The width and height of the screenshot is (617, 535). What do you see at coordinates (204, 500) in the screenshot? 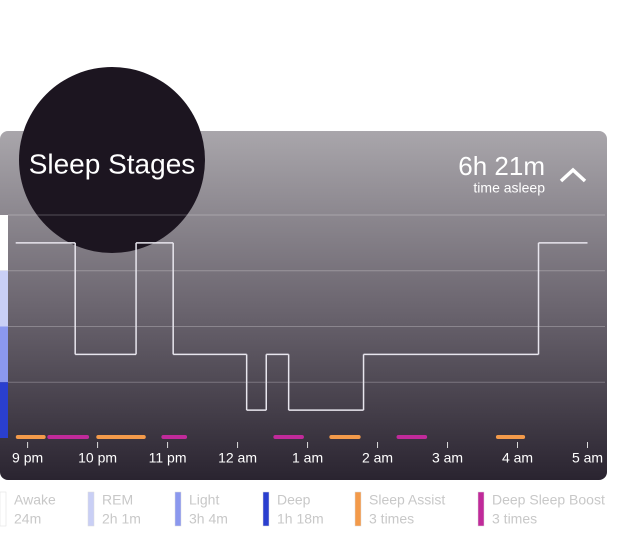
I see `legend-label: Light` at bounding box center [204, 500].